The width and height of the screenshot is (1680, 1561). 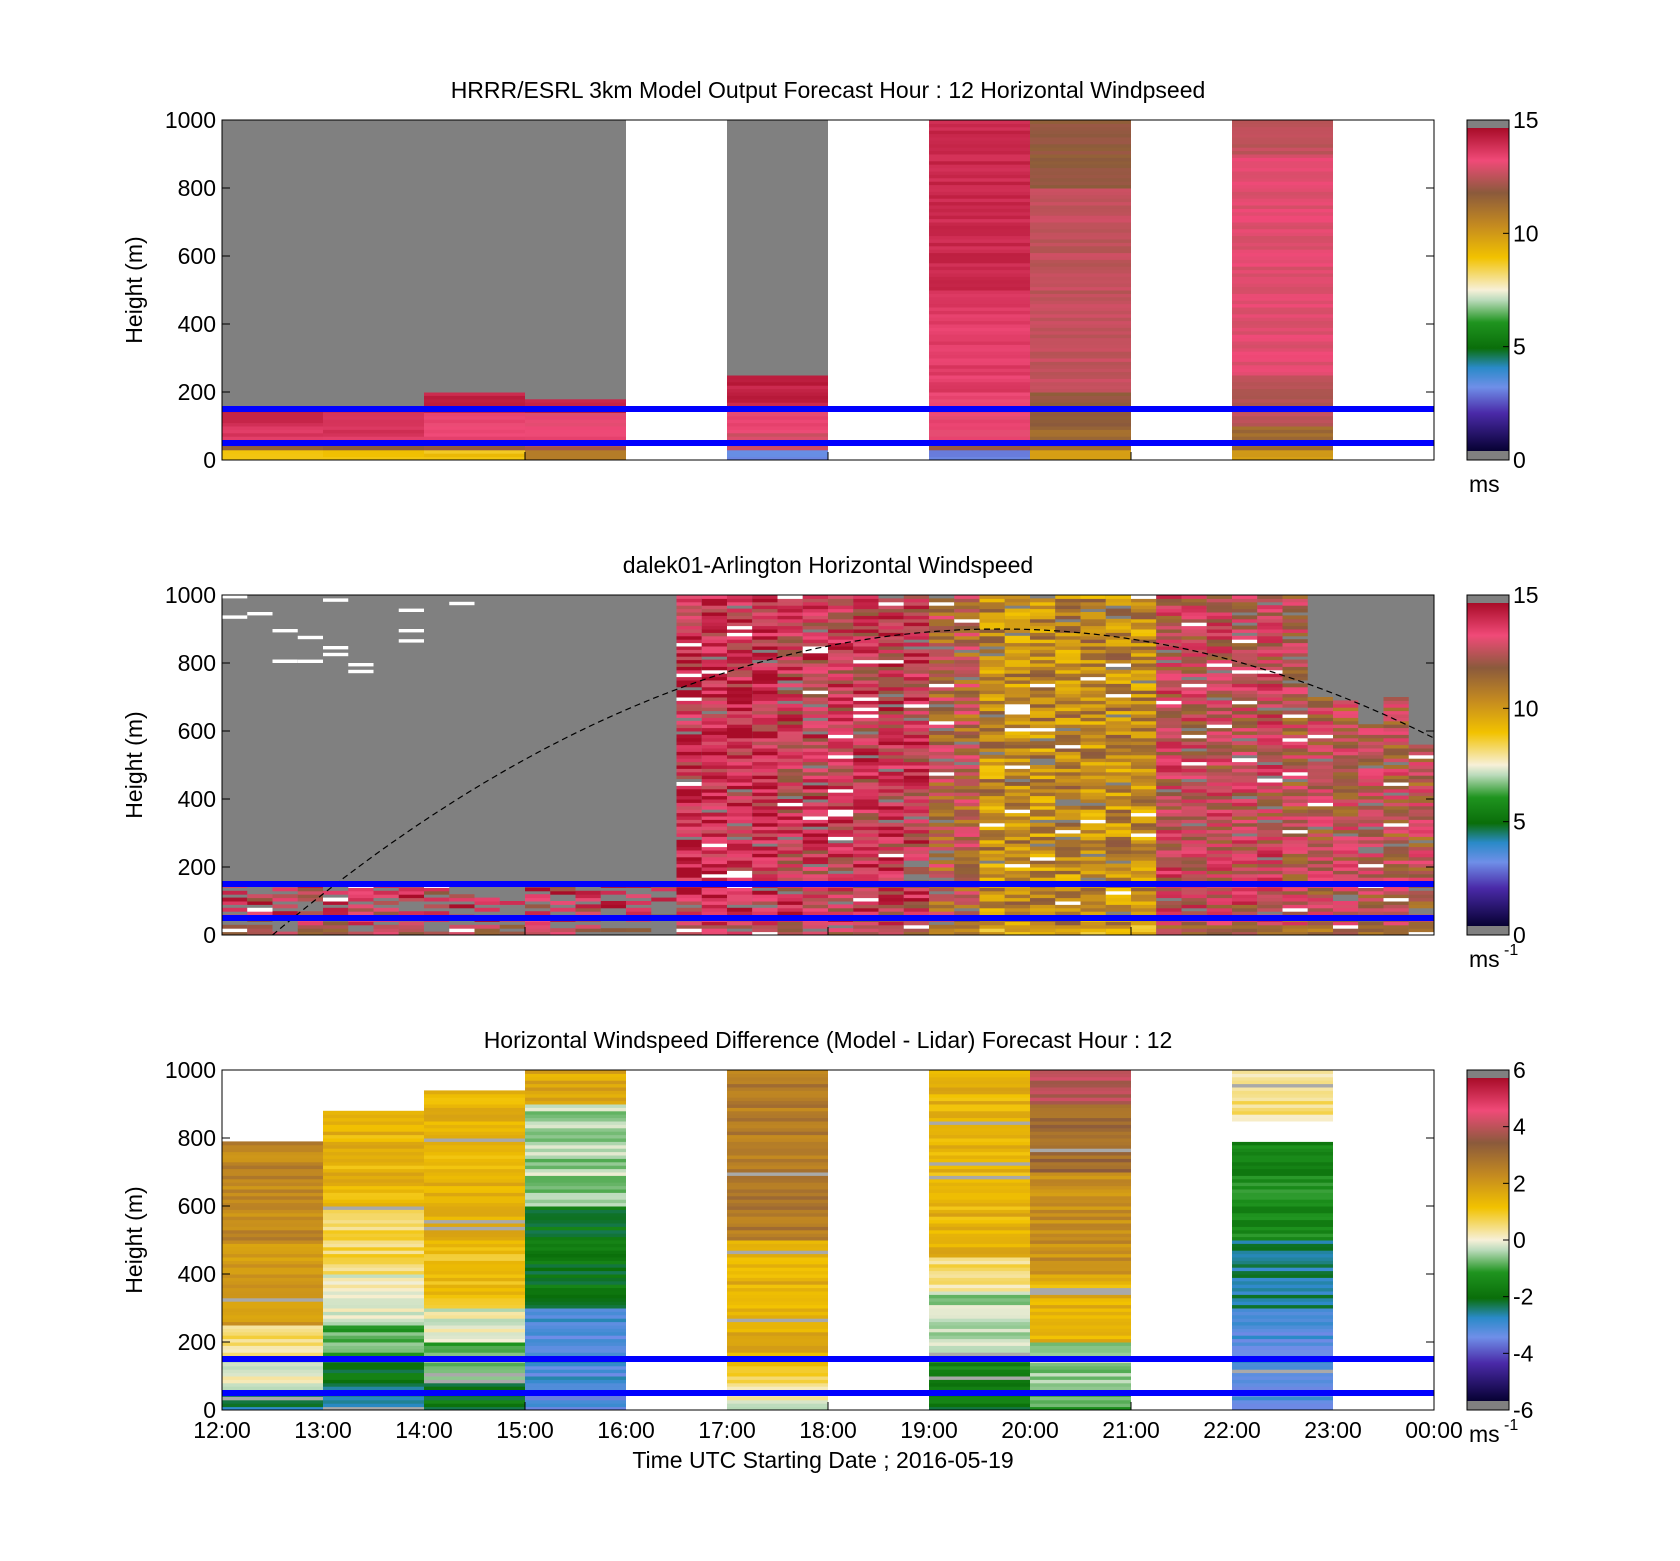 I want to click on colorbar-cap-bottom, so click(x=1488, y=1405).